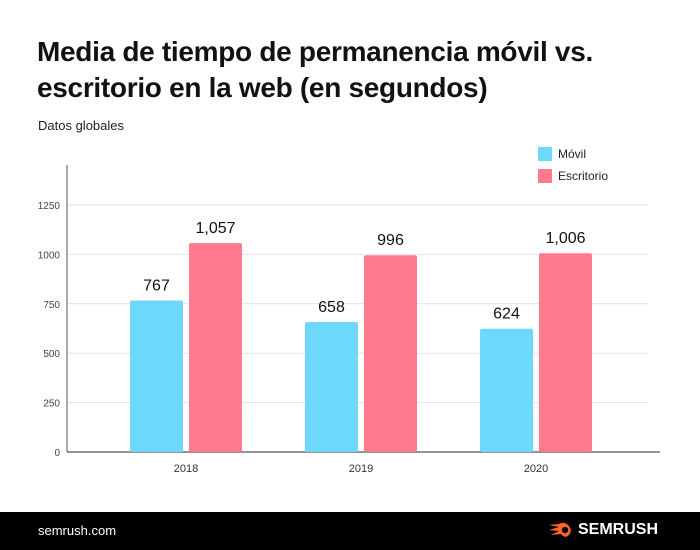 Image resolution: width=700 pixels, height=550 pixels. What do you see at coordinates (559, 529) in the screenshot?
I see `semrush-flame-icon` at bounding box center [559, 529].